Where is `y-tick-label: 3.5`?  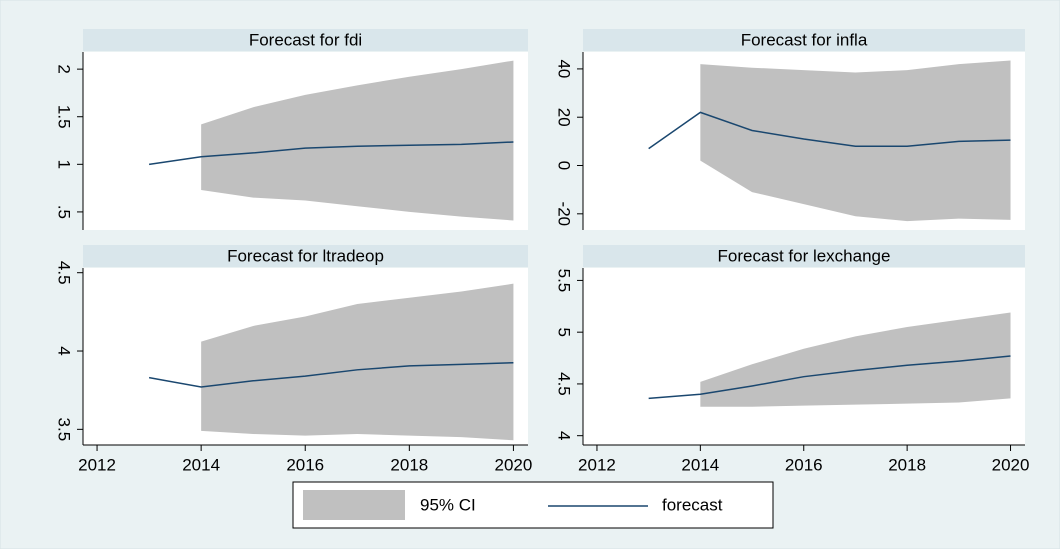 y-tick-label: 3.5 is located at coordinates (64, 430).